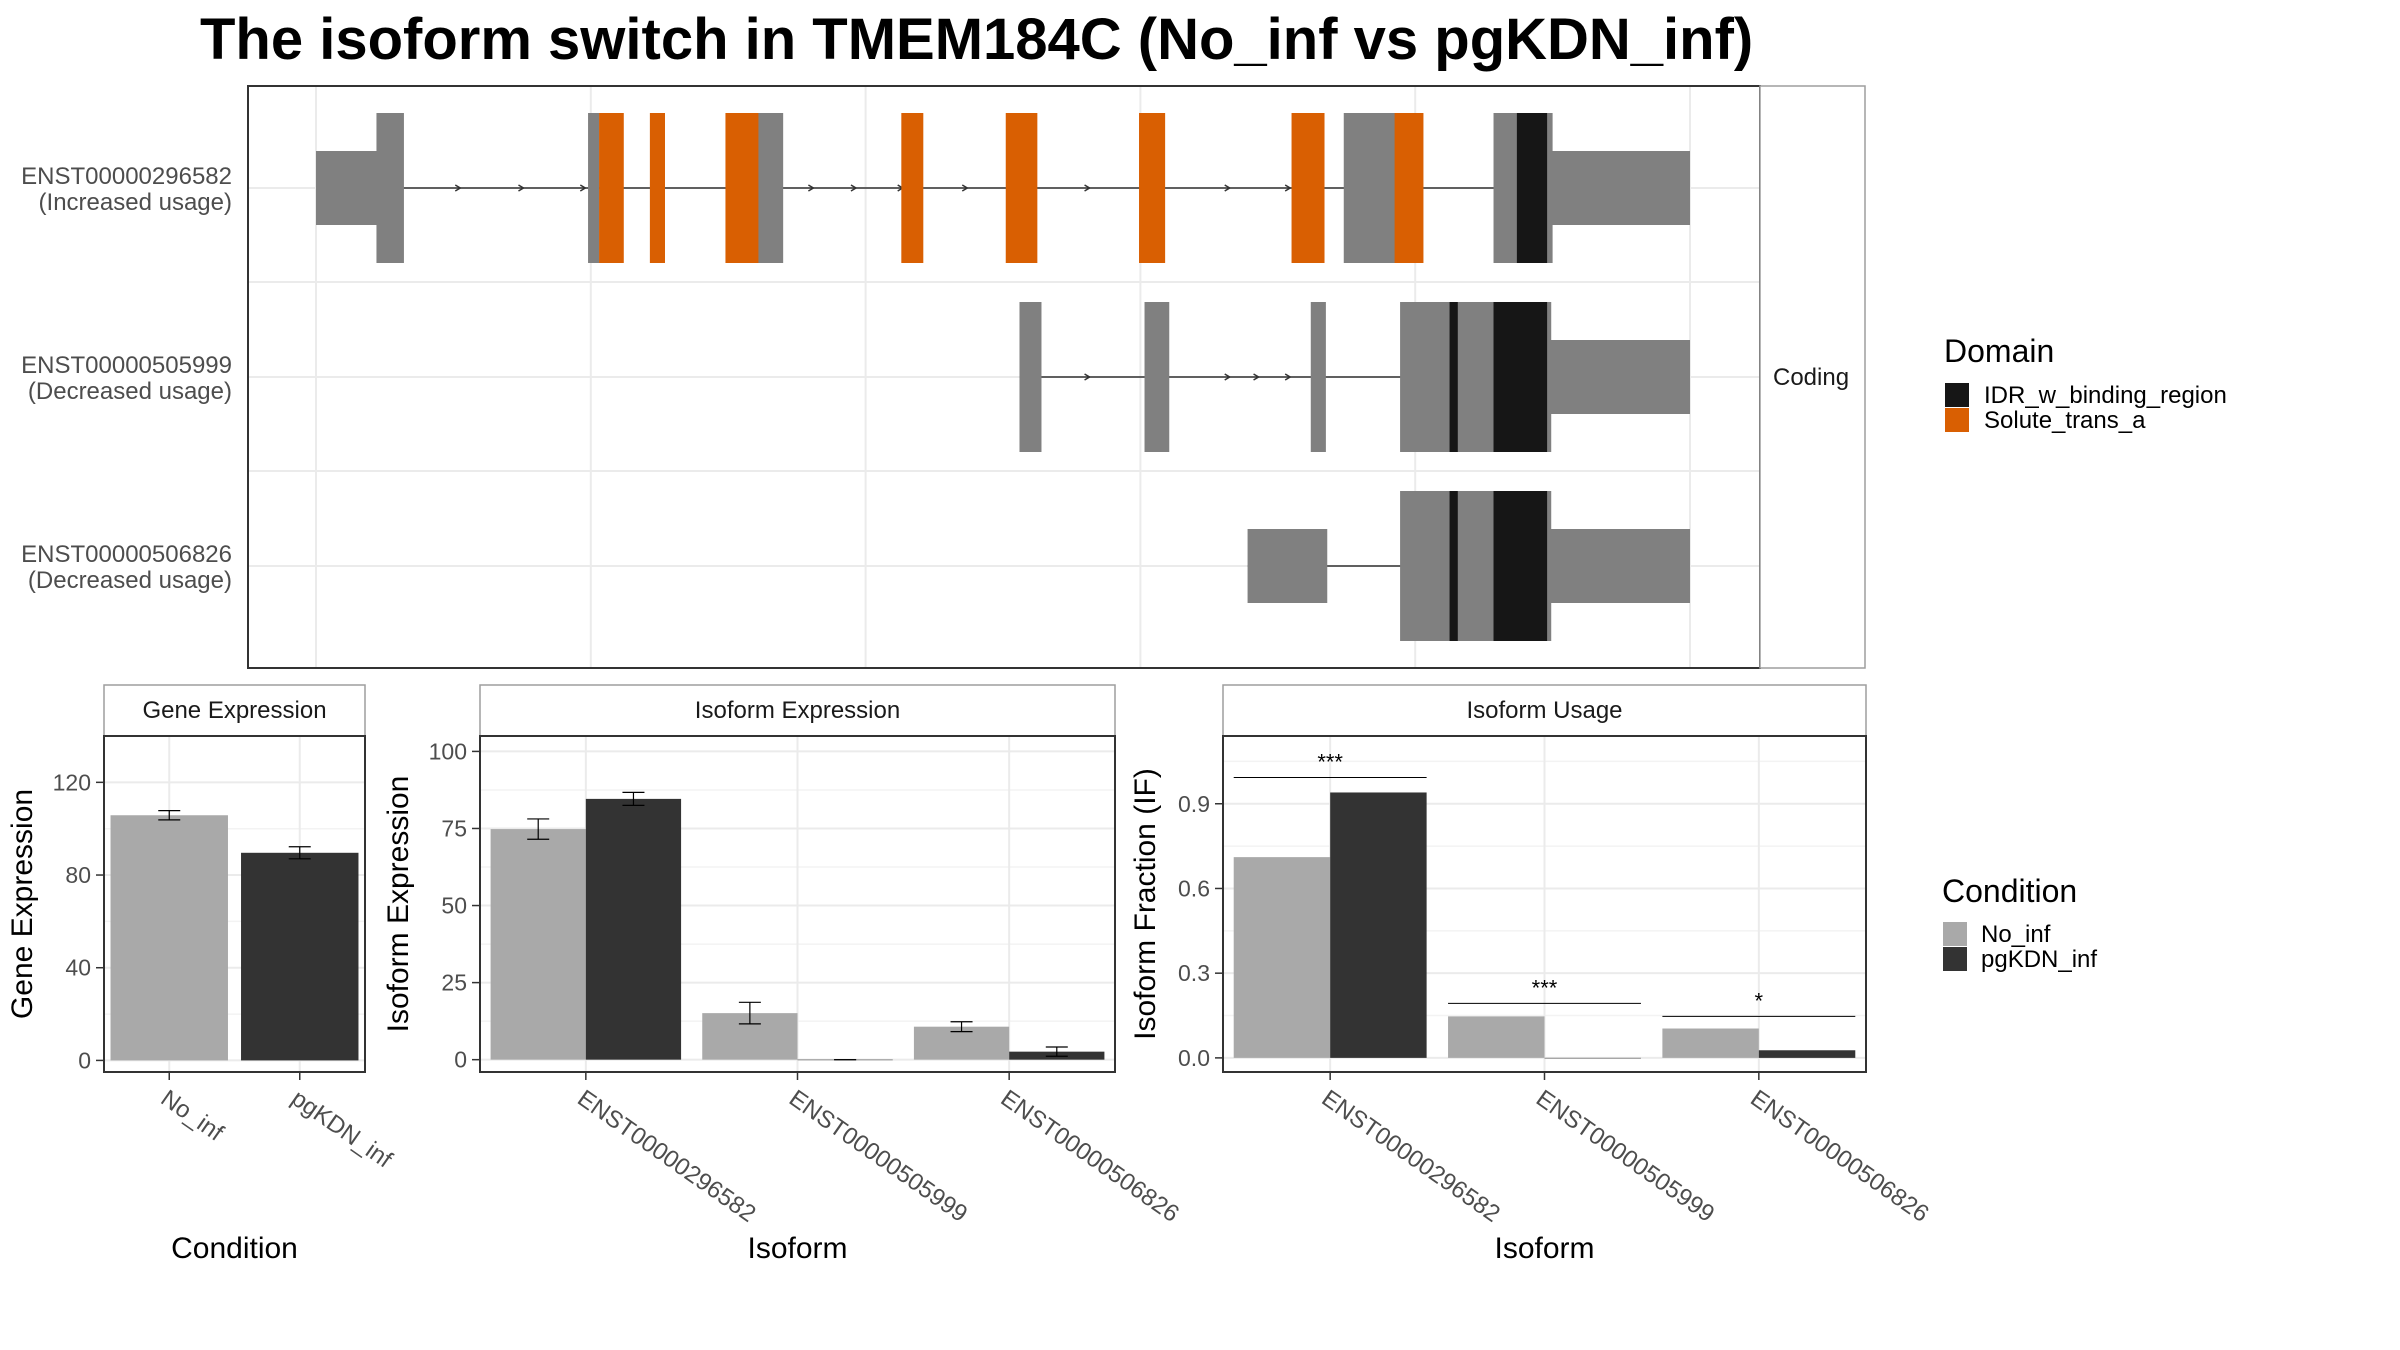 The height and width of the screenshot is (1350, 2400). Describe the element at coordinates (454, 828) in the screenshot. I see `y-tick-label: 75` at that location.